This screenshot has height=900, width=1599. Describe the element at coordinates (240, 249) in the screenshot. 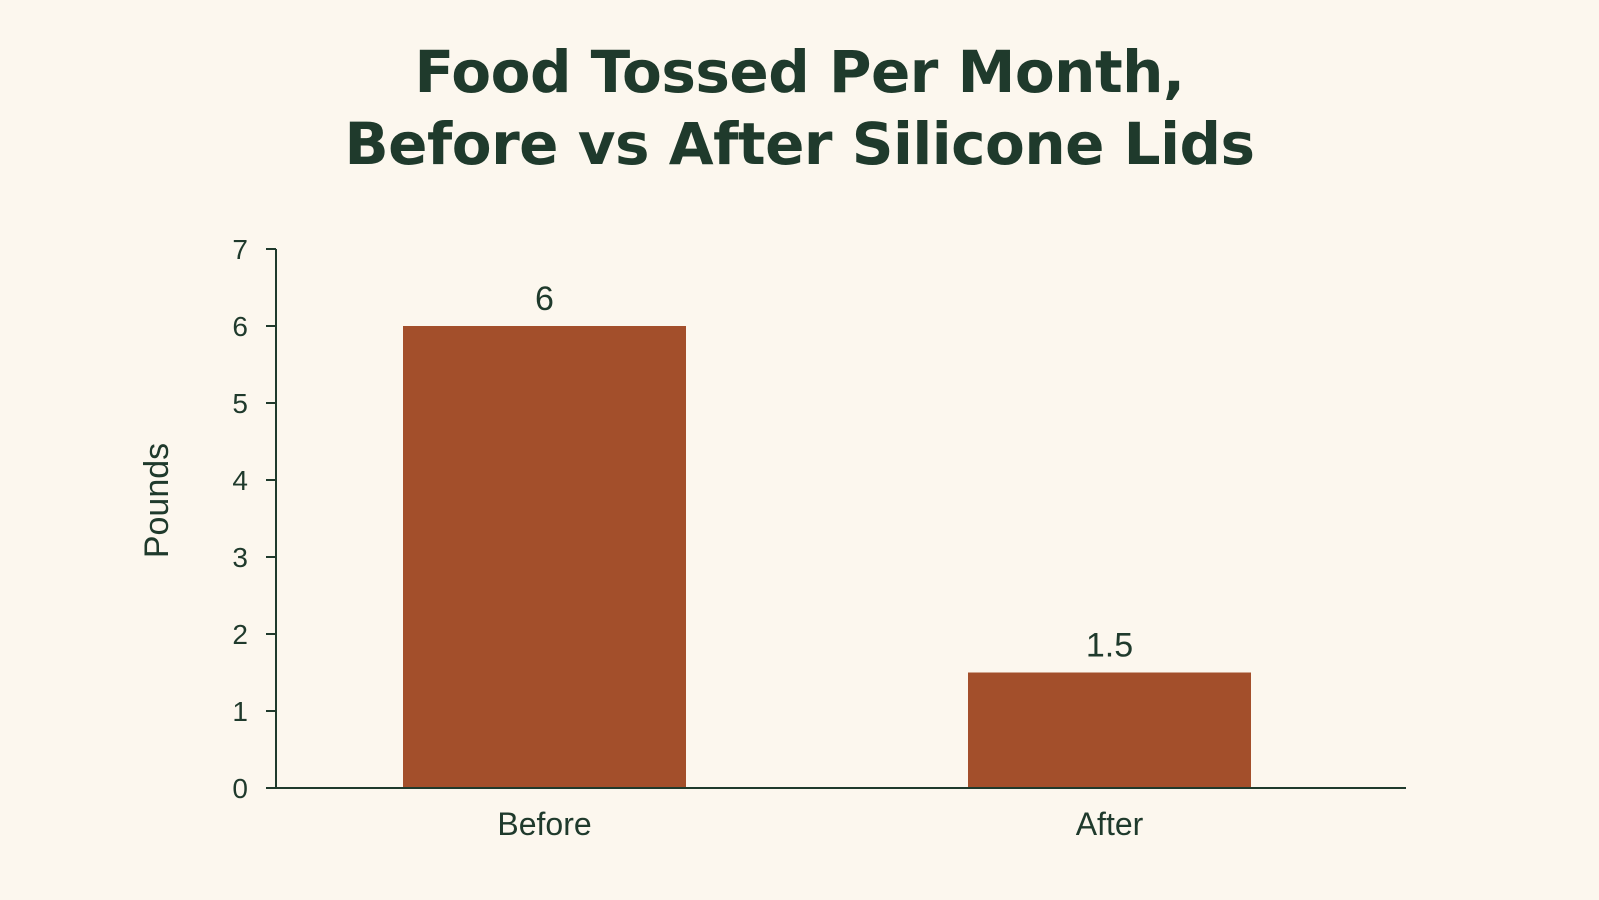

I see `y-tick-label: 7` at that location.